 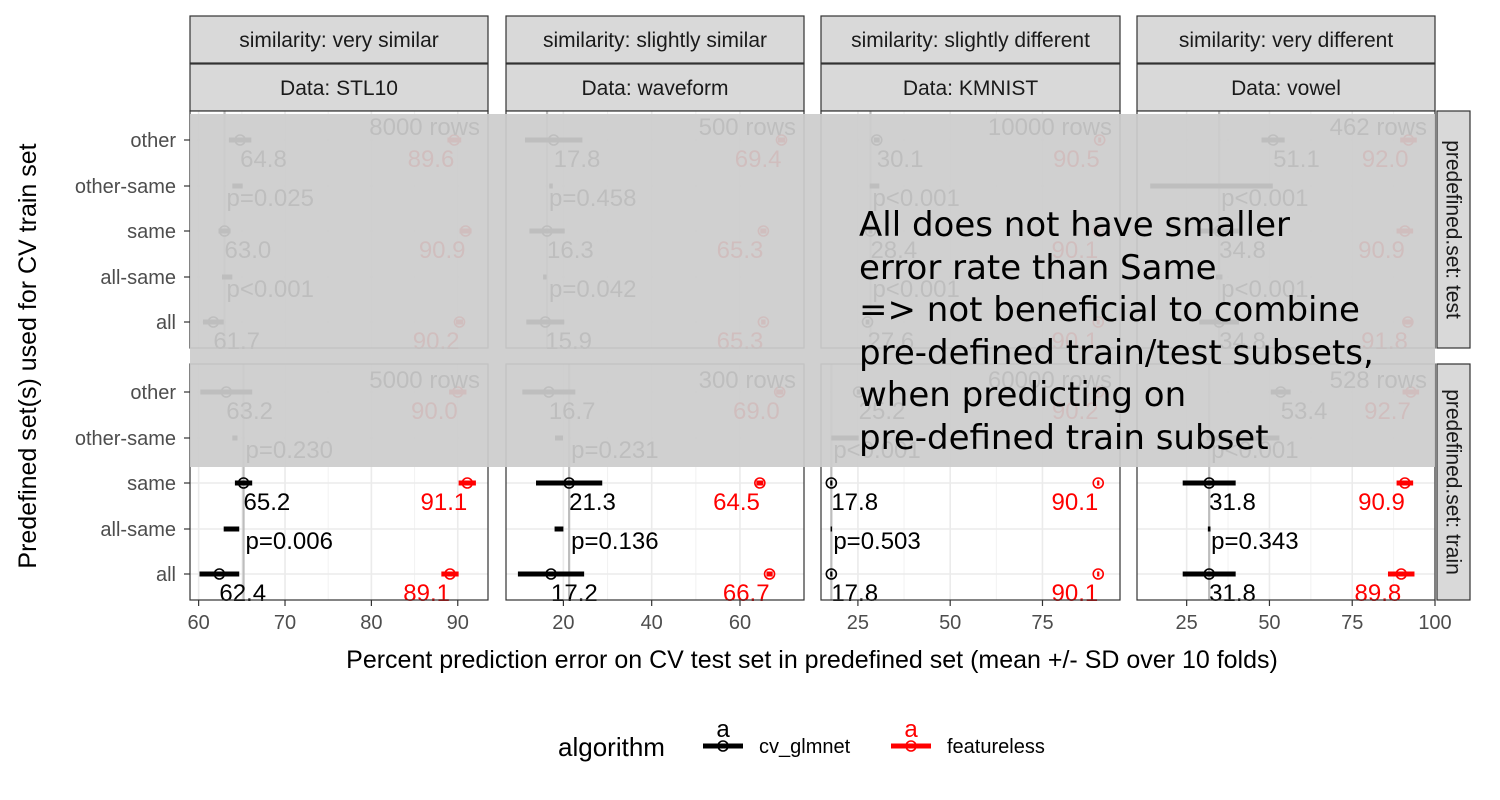 What do you see at coordinates (746, 593) in the screenshot?
I see `featureless-value-label: 66.7` at bounding box center [746, 593].